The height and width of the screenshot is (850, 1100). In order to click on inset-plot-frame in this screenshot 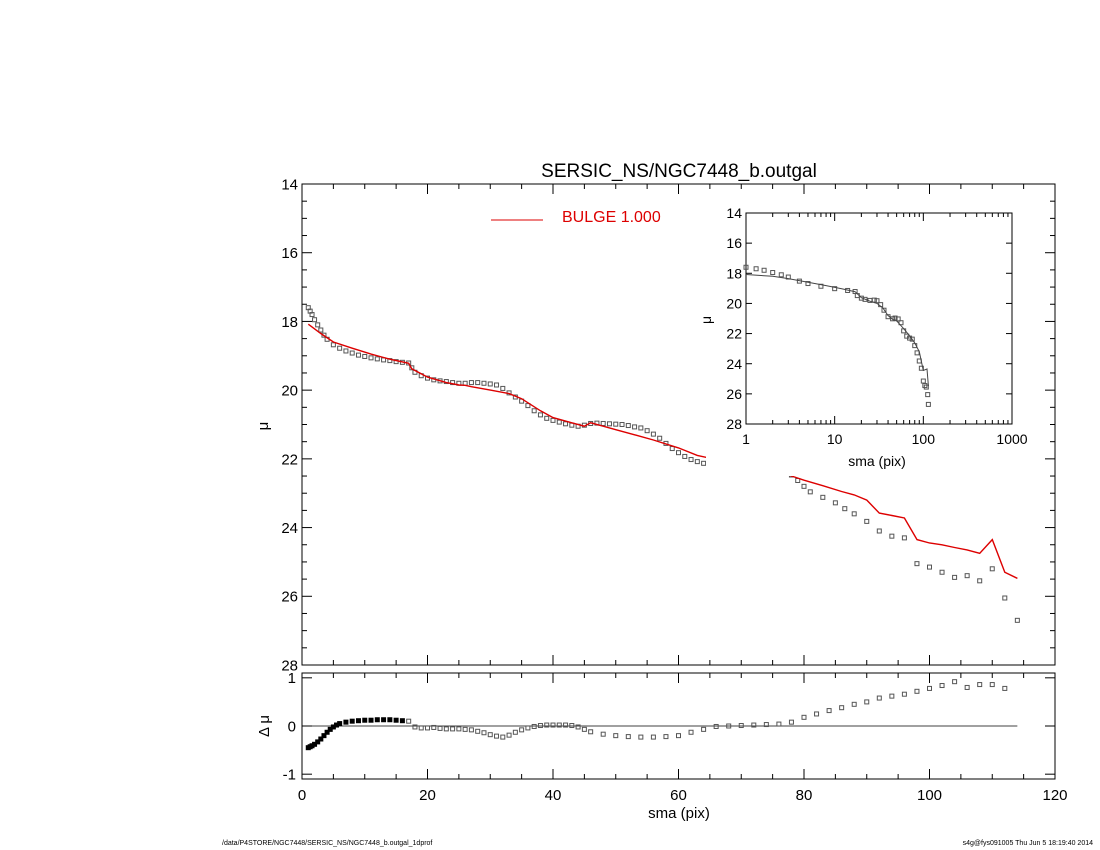, I will do `click(879, 318)`.